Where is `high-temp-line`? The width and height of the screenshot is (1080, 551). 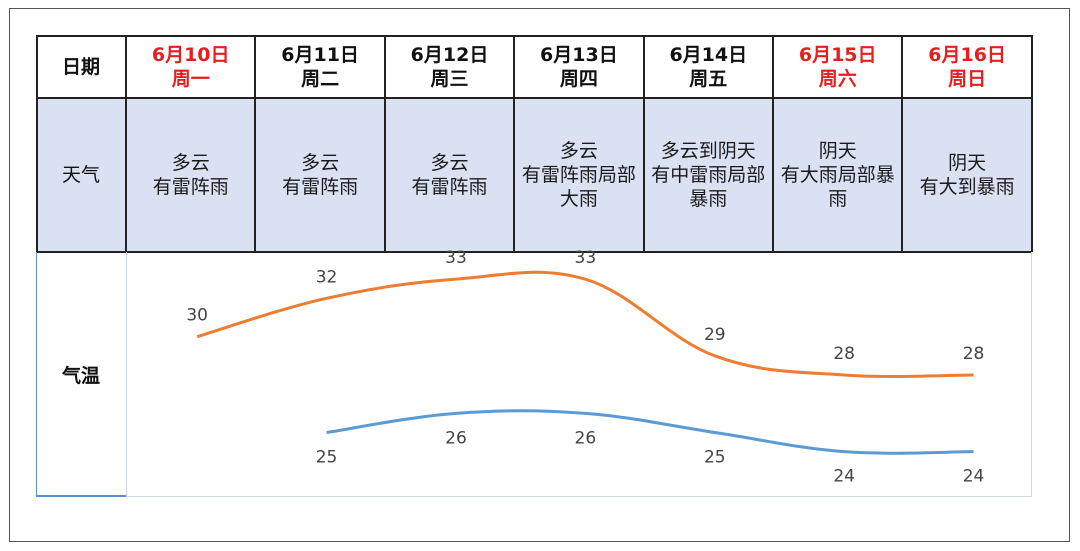 high-temp-line is located at coordinates (585, 324).